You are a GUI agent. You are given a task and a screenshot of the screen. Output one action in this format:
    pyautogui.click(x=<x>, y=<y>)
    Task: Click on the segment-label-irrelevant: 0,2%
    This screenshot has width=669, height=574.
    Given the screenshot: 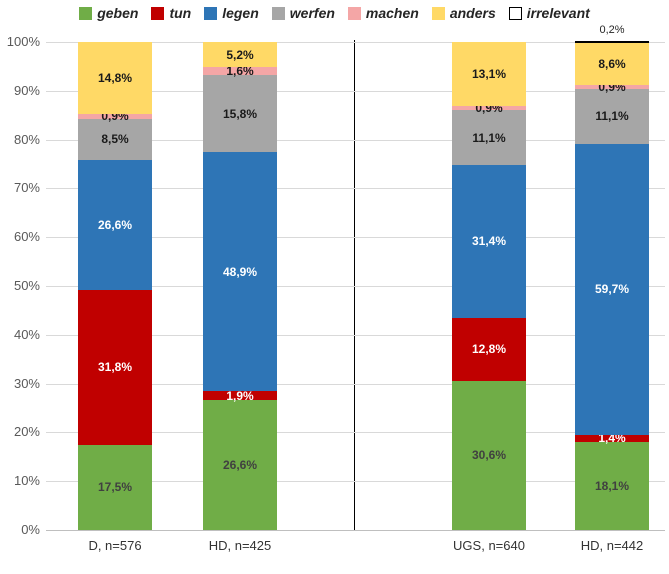 What is the action you would take?
    pyautogui.click(x=612, y=30)
    